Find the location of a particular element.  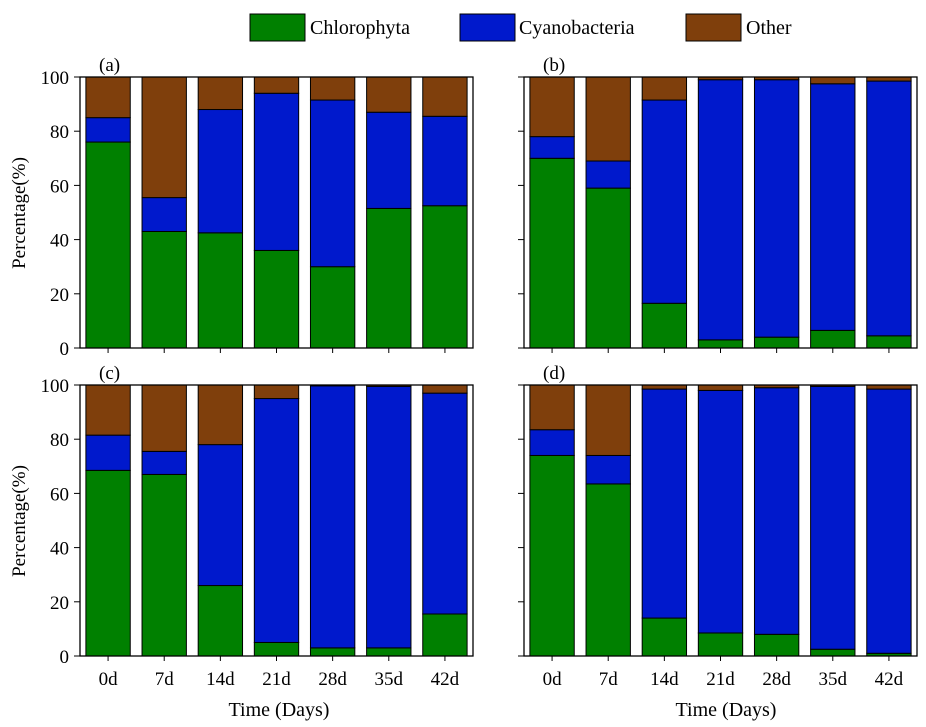

panel-label: (b) is located at coordinates (554, 65).